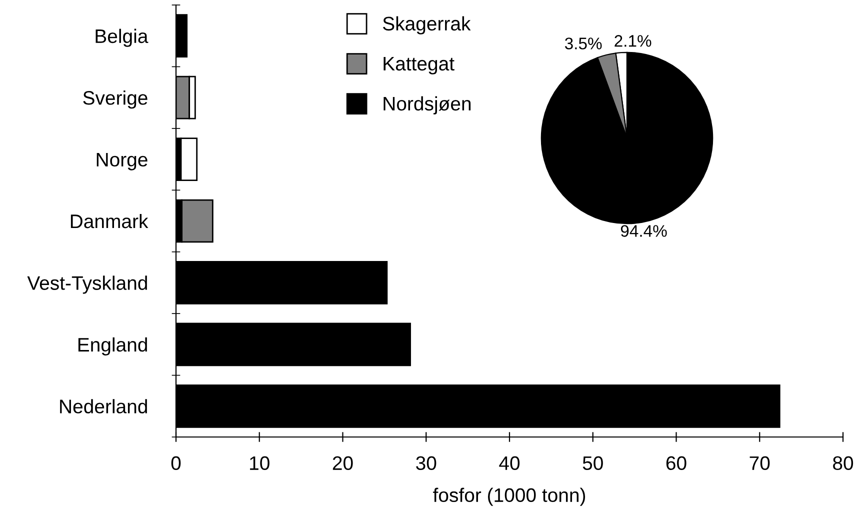 Image resolution: width=860 pixels, height=524 pixels. What do you see at coordinates (592, 463) in the screenshot?
I see `x-tick-label: 50` at bounding box center [592, 463].